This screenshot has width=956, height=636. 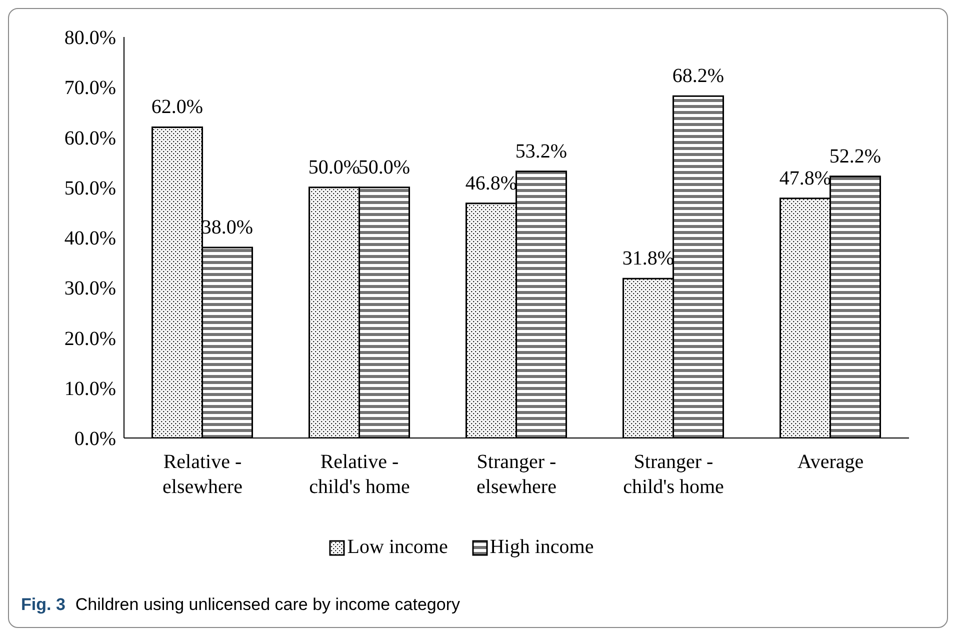 I want to click on data-label: 46.8%, so click(x=491, y=183).